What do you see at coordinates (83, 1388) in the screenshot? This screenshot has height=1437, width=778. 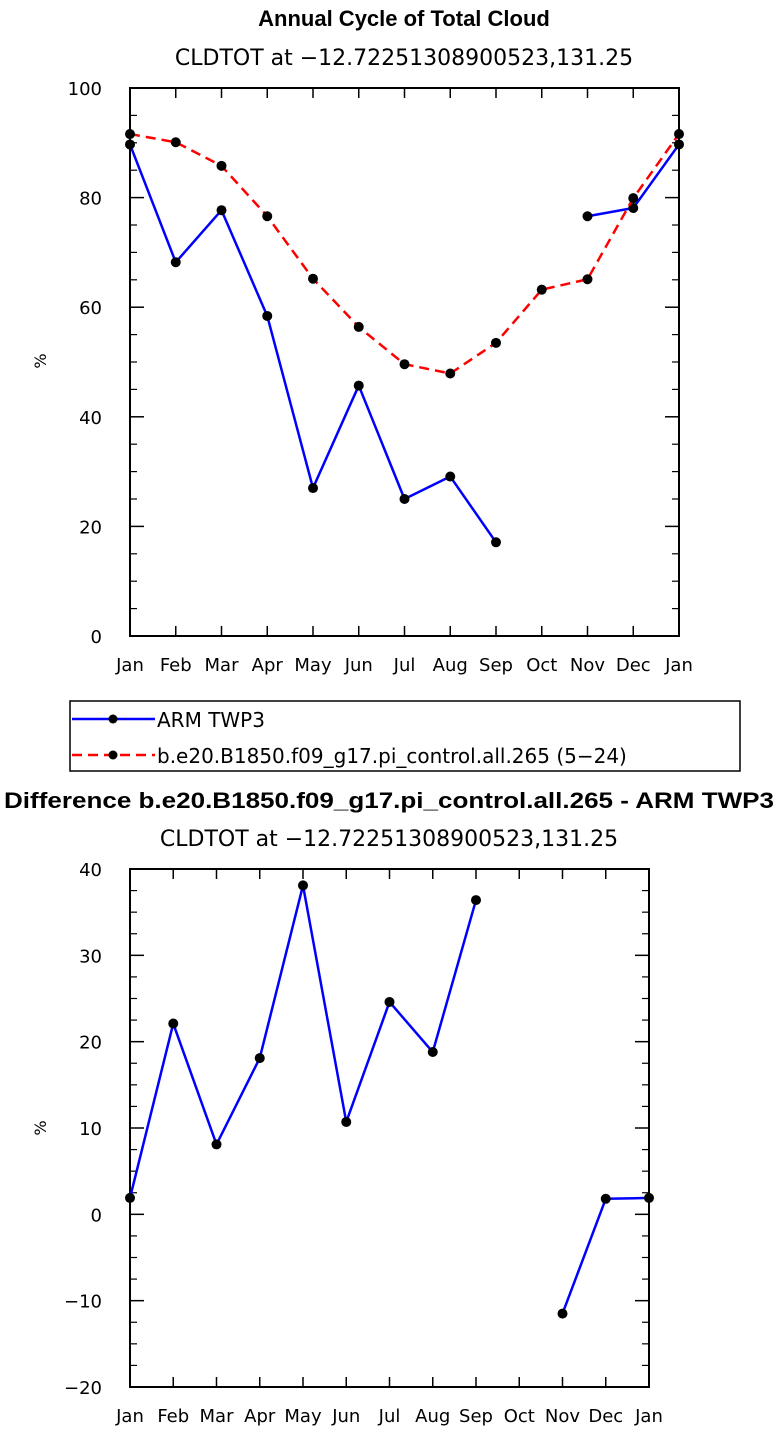 I see `chart2-ytick-label: −20` at bounding box center [83, 1388].